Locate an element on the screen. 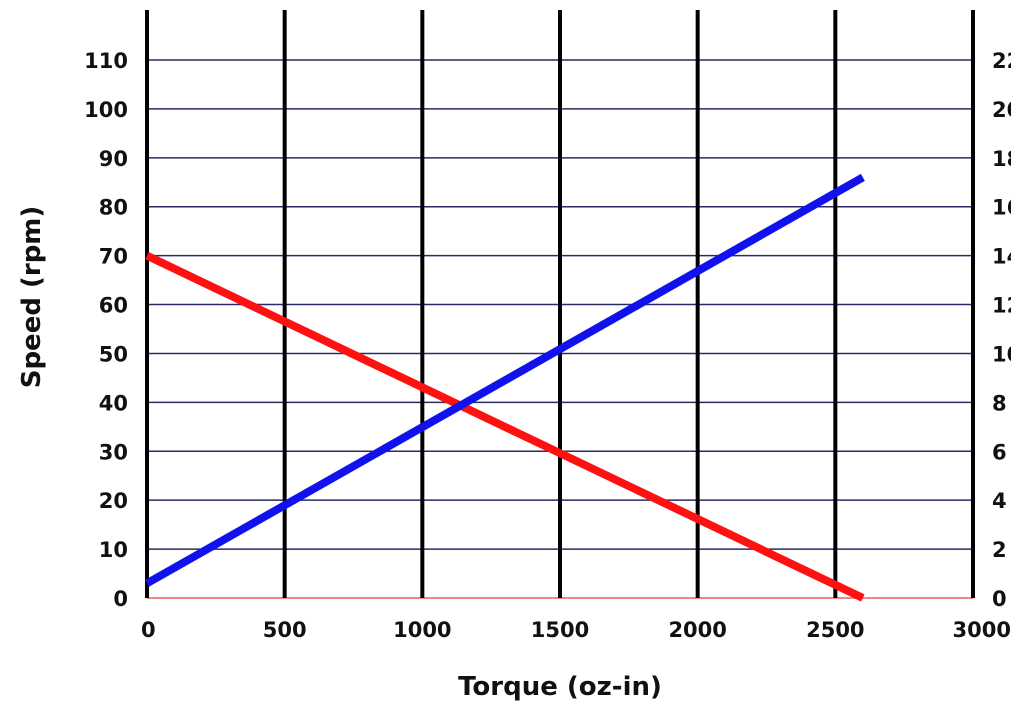 This screenshot has width=1011, height=705. x-tick-labels: 0 500 1000 1500 2000 2500 3000 is located at coordinates (576, 630).